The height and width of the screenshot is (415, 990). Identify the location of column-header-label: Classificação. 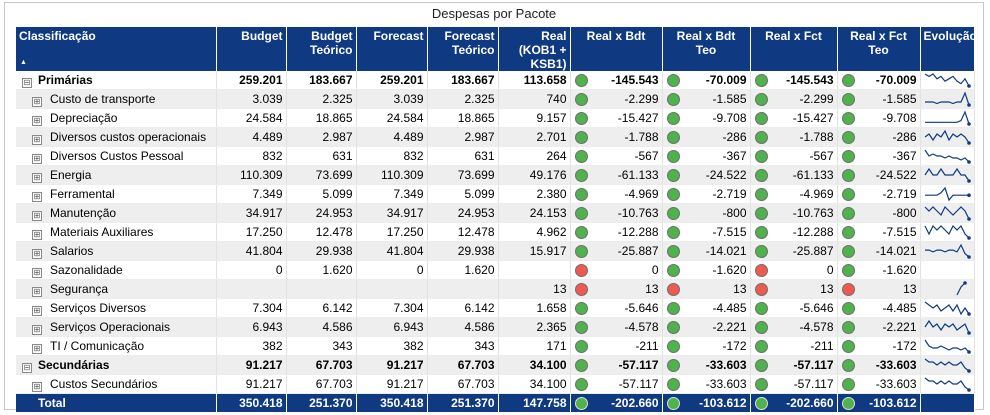
(57, 36).